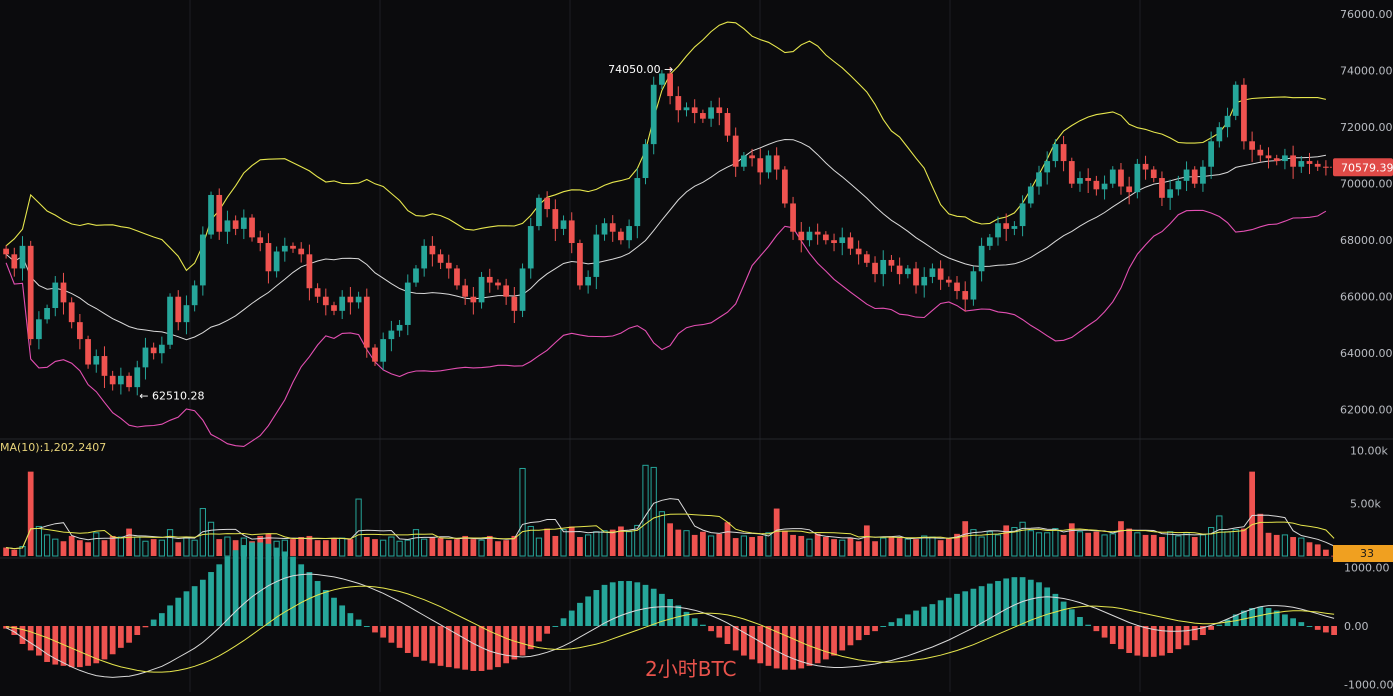 The height and width of the screenshot is (696, 1393). I want to click on price-tick-label: 64000.00, so click(1366, 353).